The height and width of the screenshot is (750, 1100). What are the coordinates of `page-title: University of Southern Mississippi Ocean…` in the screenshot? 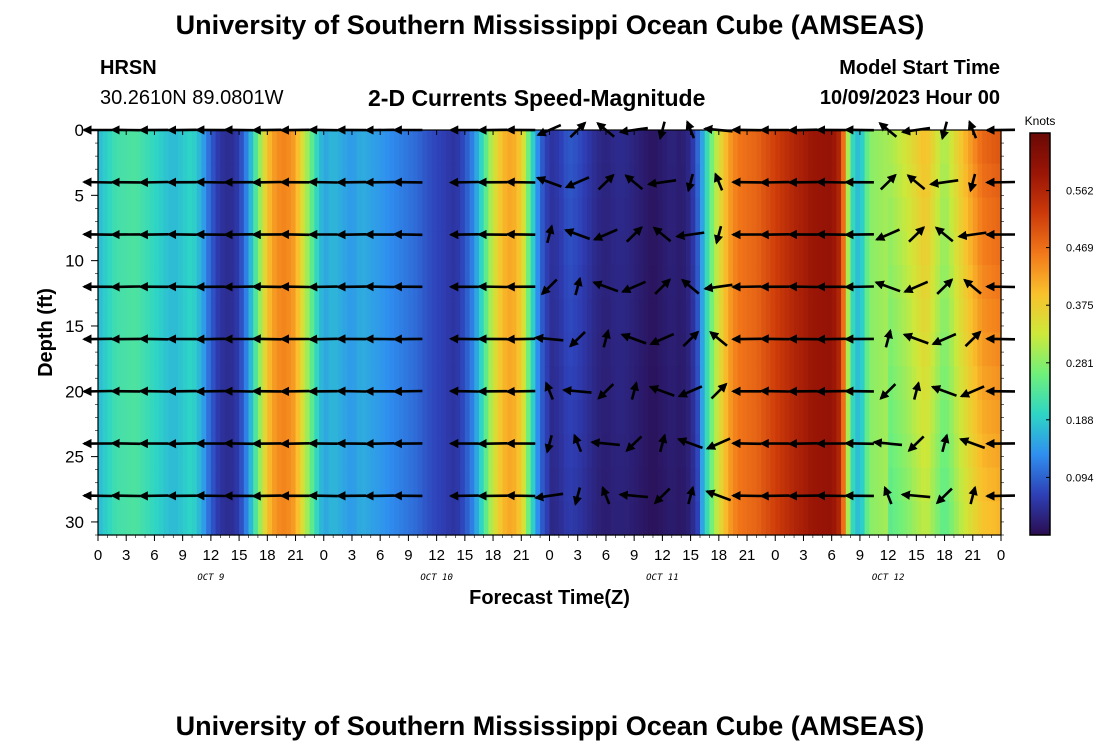 It's located at (550, 25).